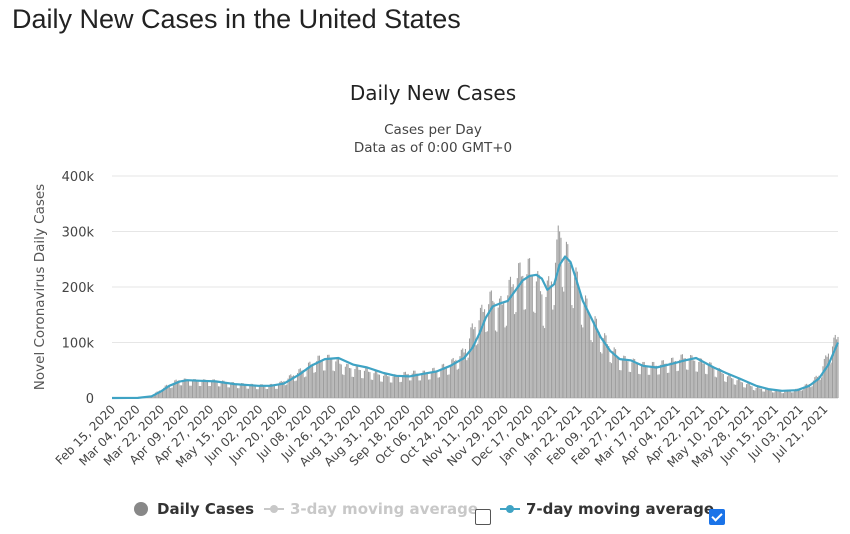 Image resolution: width=850 pixels, height=534 pixels. What do you see at coordinates (40, 287) in the screenshot?
I see `y-axis-title: Novel Coronavirus Daily Cases` at bounding box center [40, 287].